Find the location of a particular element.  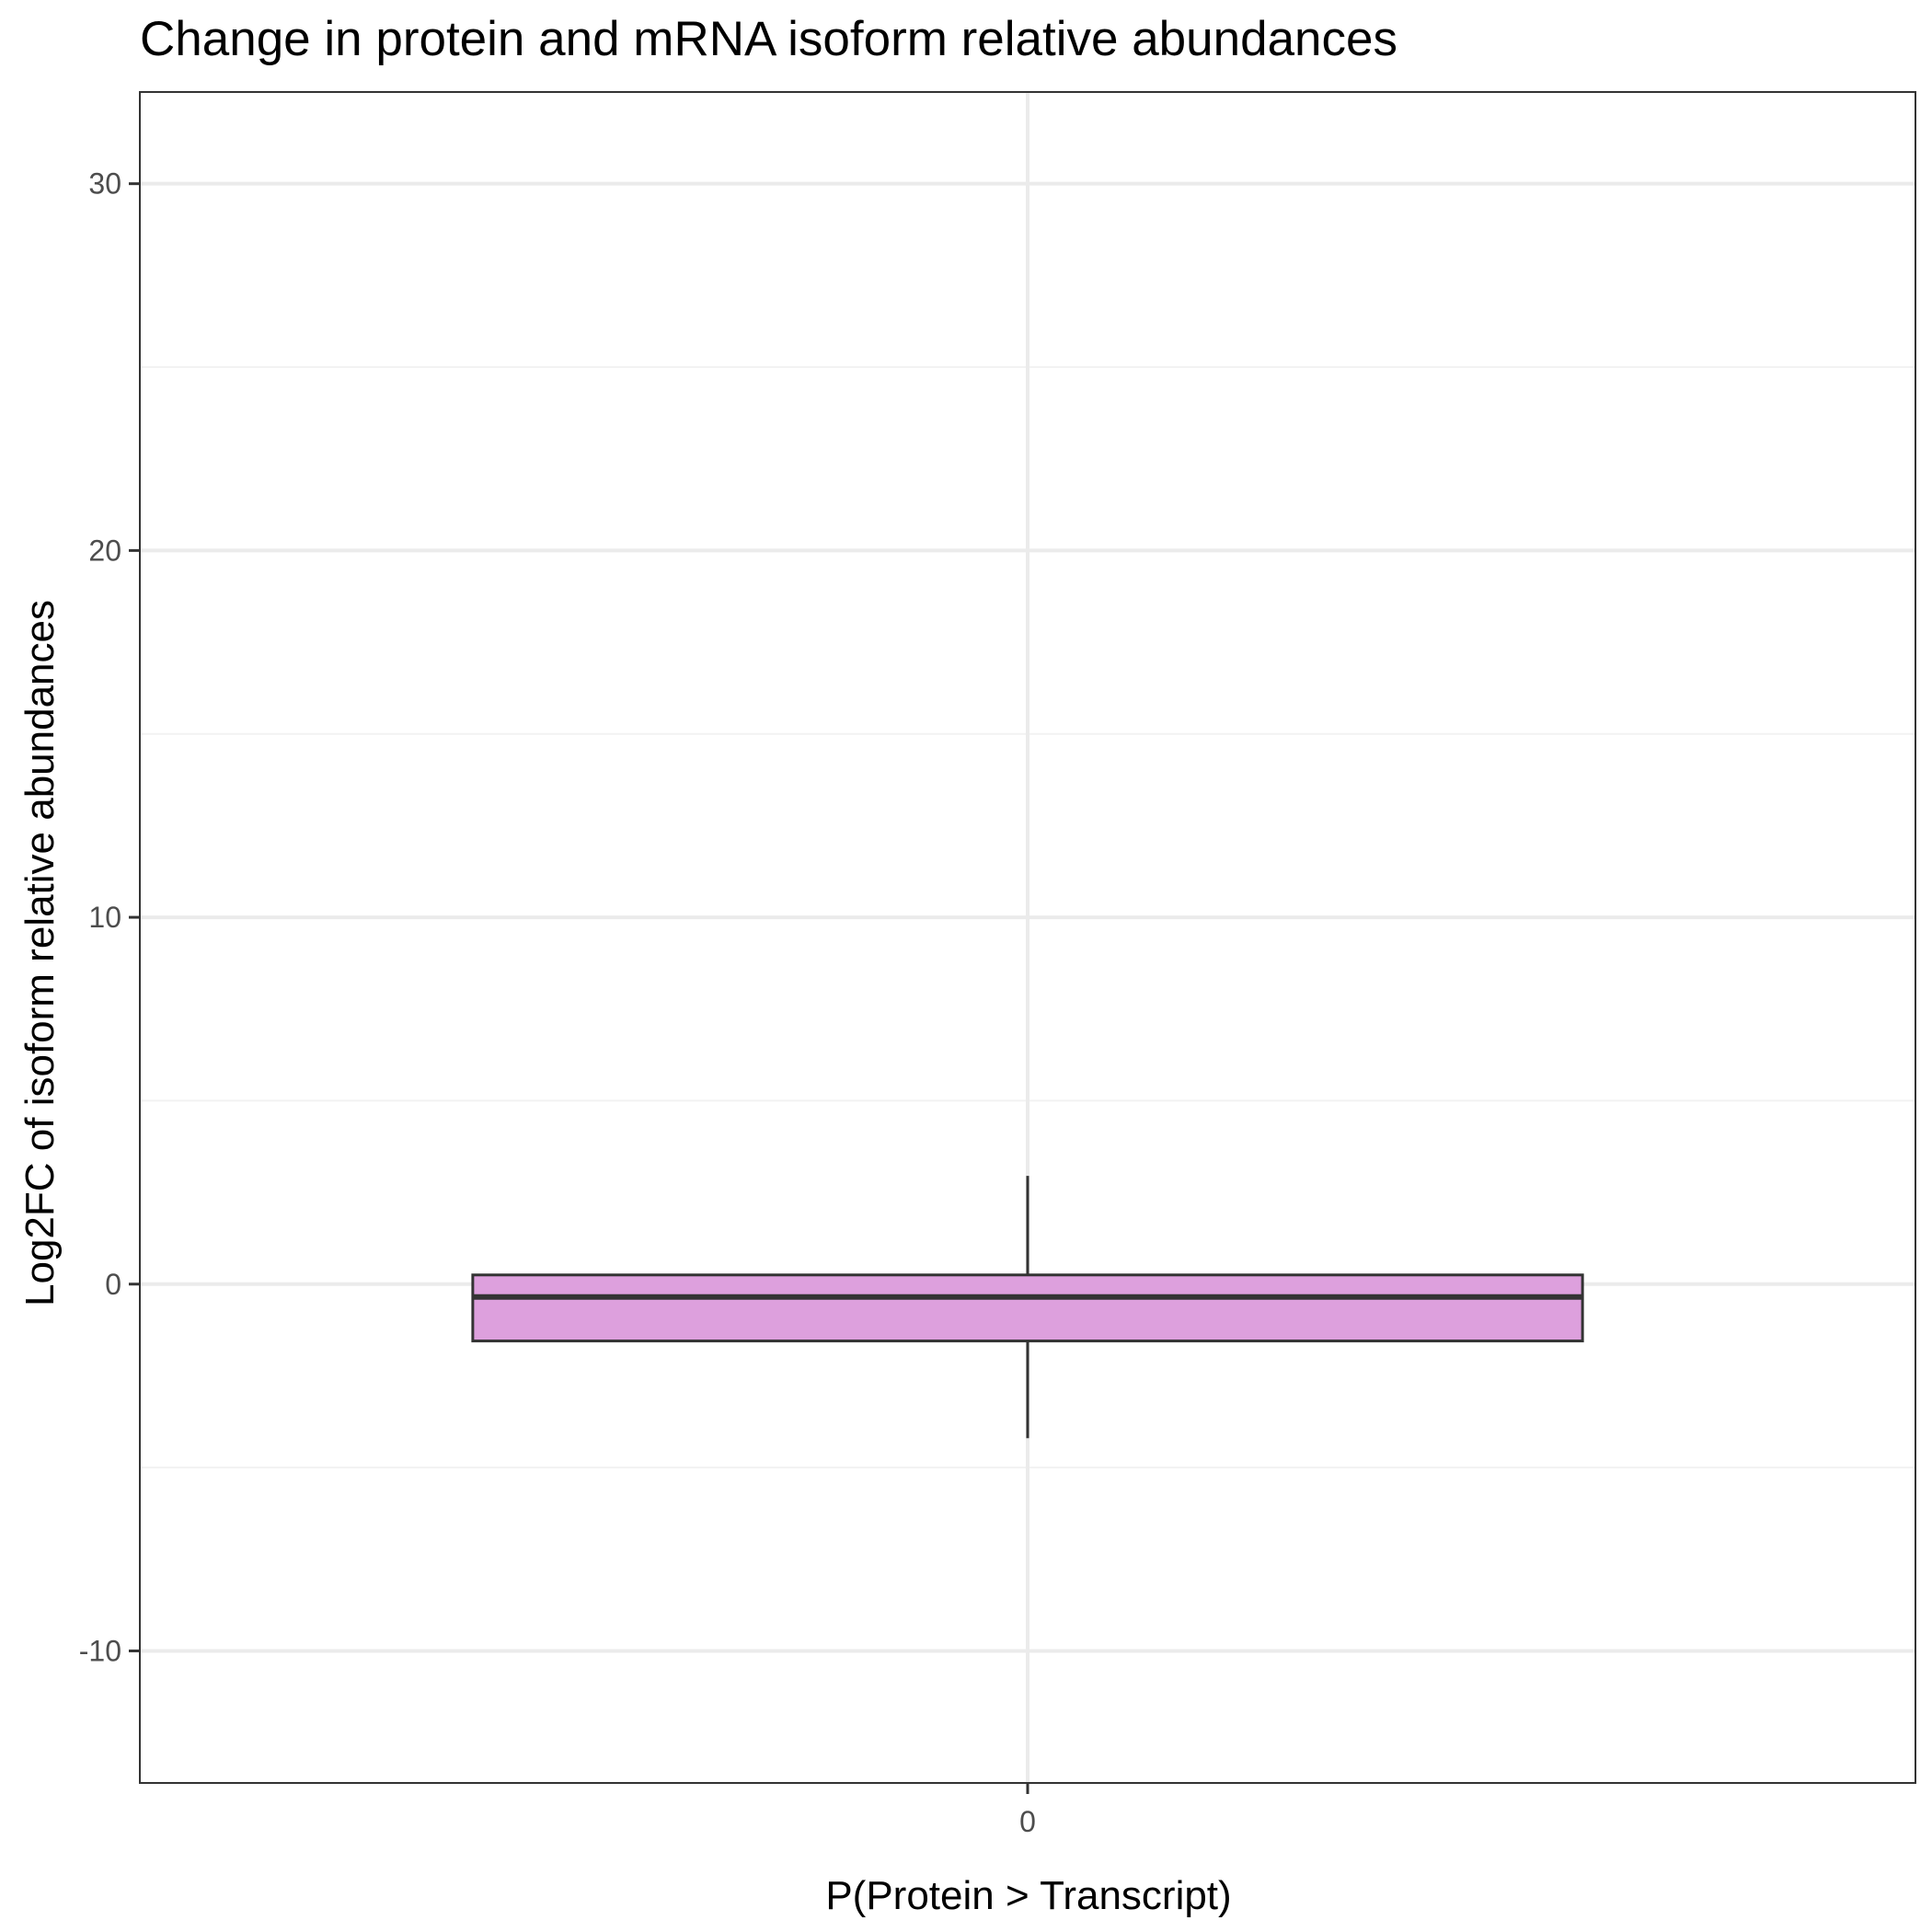

x-axis-title: P(Protein > Transcript) is located at coordinates (1028, 1895).